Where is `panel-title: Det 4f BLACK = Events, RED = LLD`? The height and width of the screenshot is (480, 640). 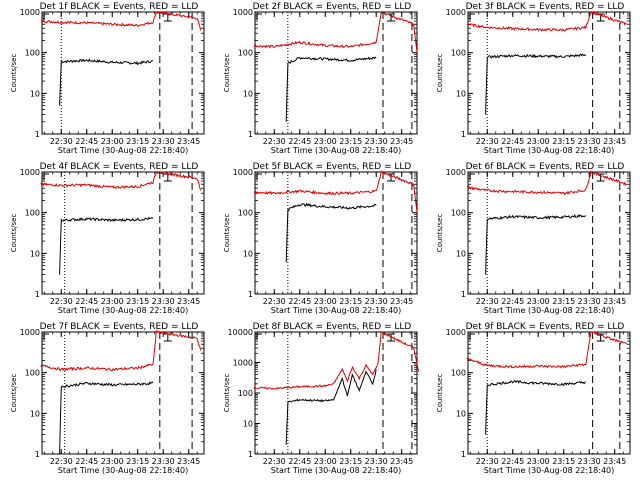 panel-title: Det 4f BLACK = Events, RED = LLD is located at coordinates (119, 167).